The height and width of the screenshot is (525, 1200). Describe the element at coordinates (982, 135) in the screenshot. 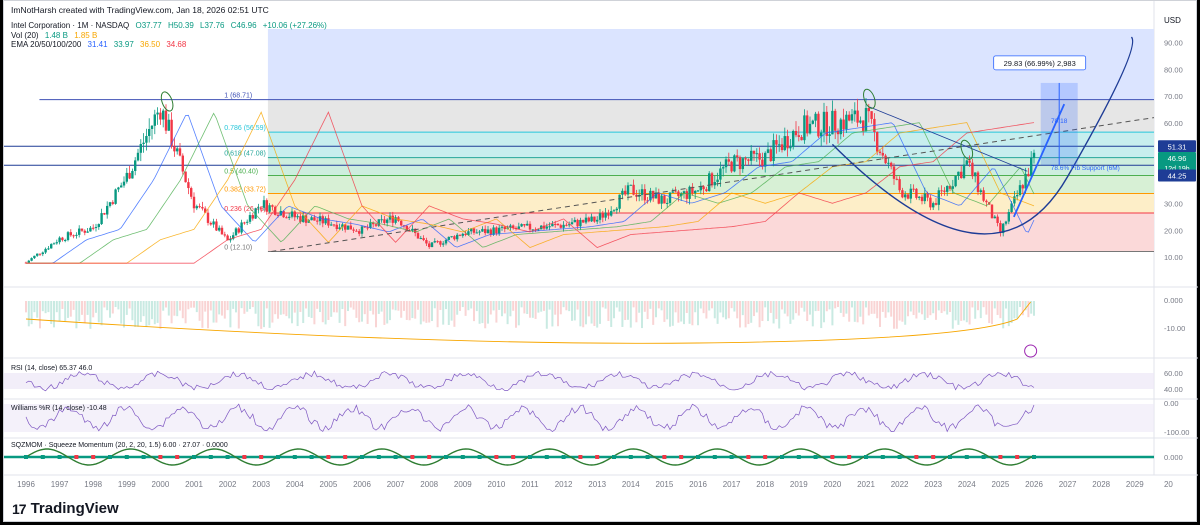

I see `cup-curve` at that location.